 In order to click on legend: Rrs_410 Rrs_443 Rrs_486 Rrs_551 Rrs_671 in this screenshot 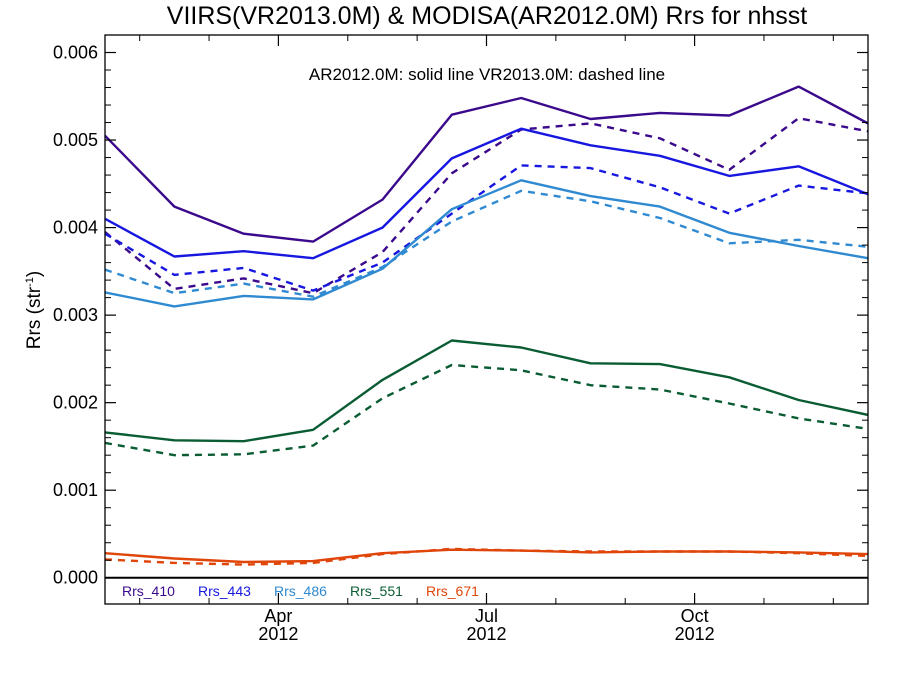, I will do `click(300, 591)`.